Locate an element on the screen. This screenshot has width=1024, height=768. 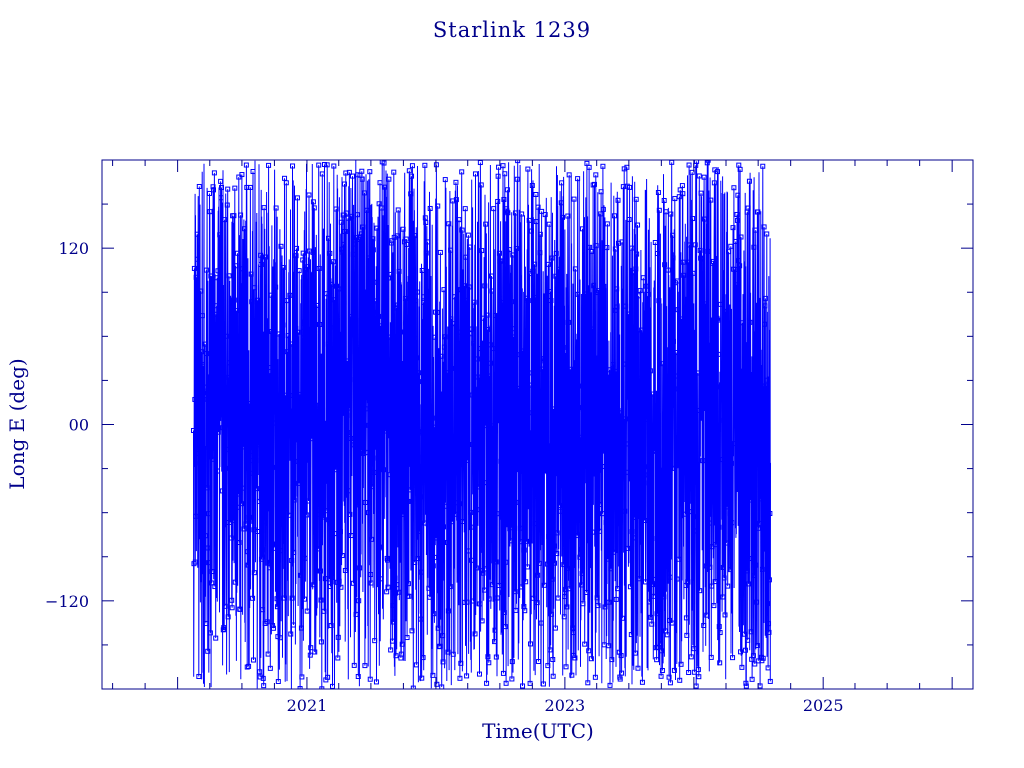
x-tick-label: 2021 is located at coordinates (307, 705).